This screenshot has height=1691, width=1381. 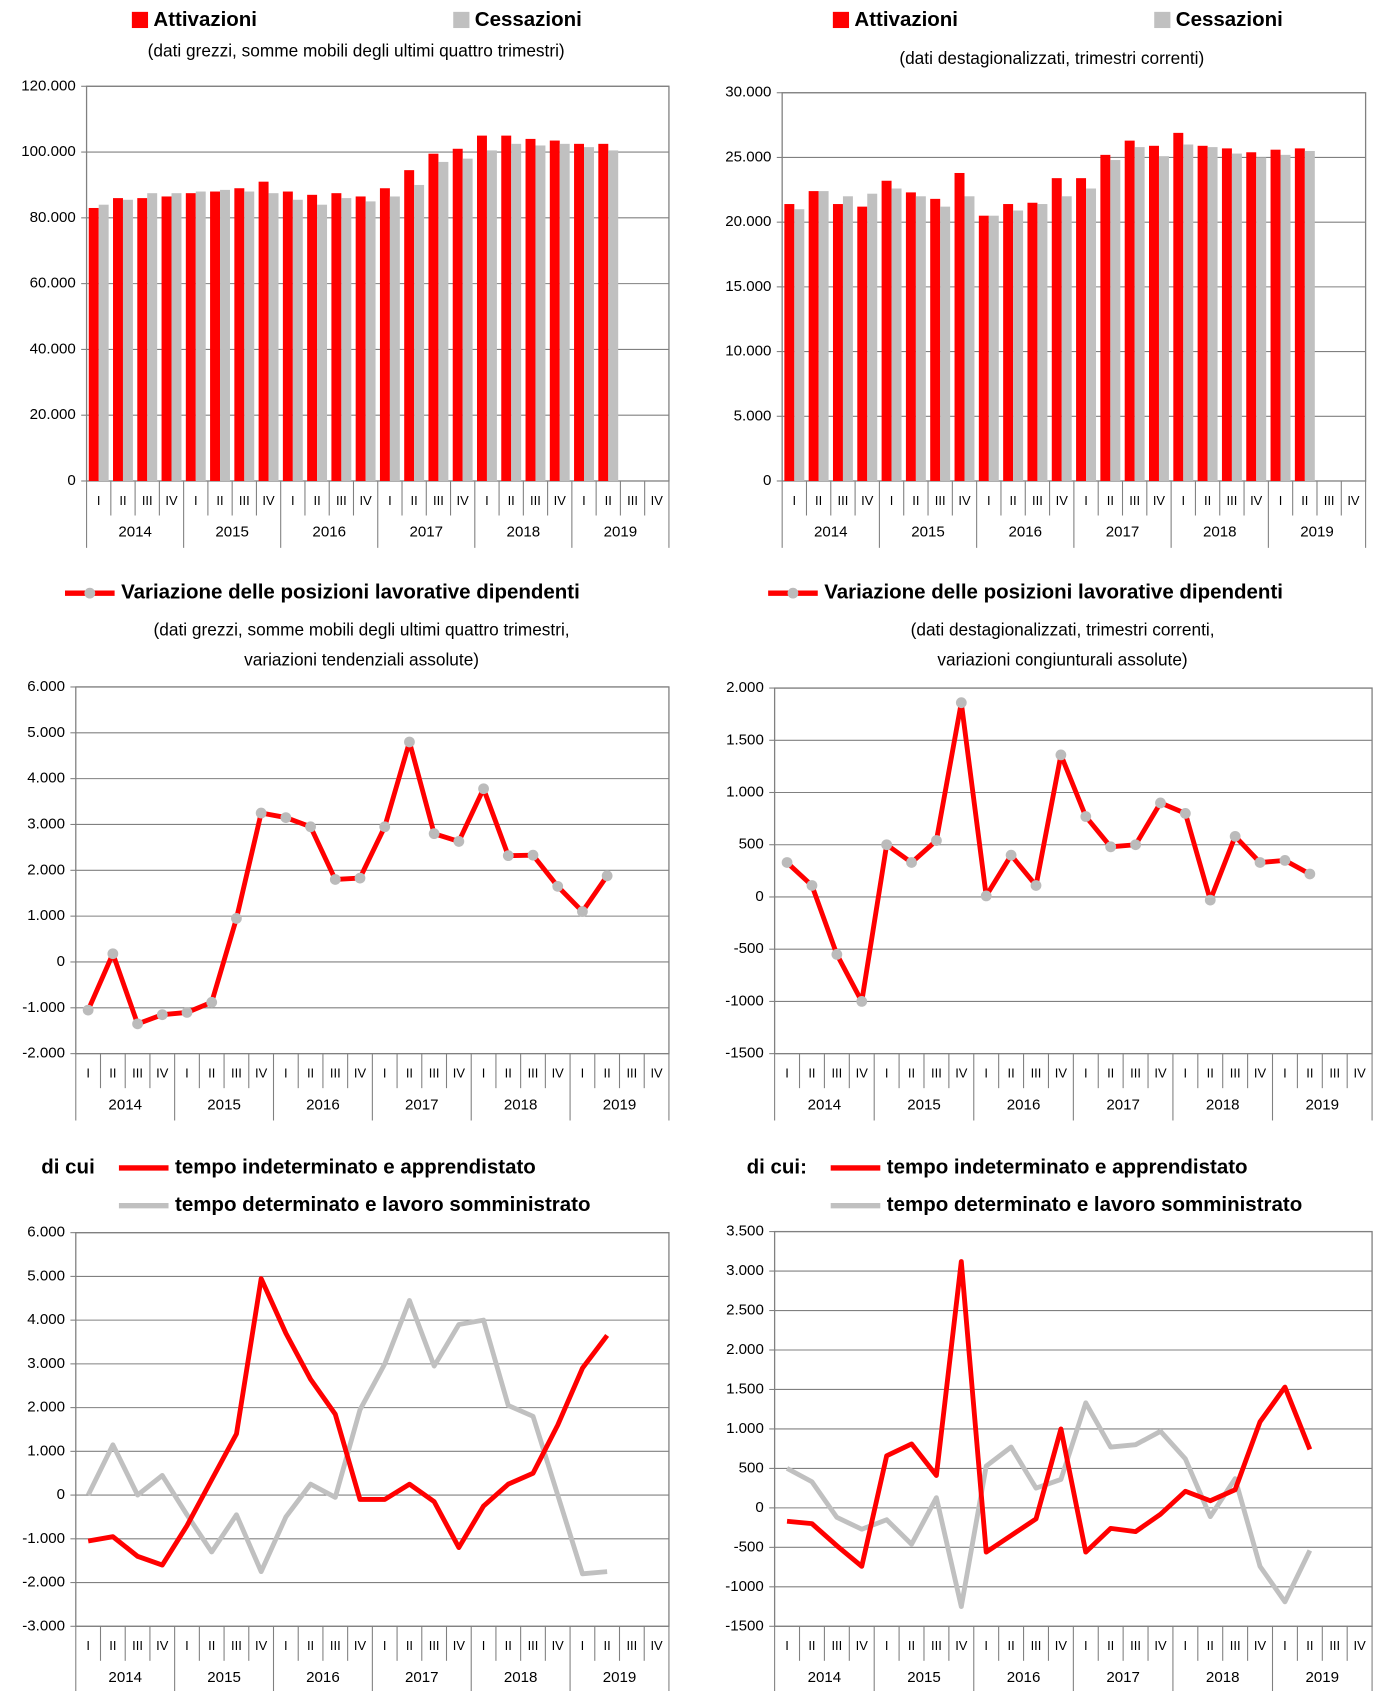 What do you see at coordinates (744, 1625) in the screenshot?
I see `y-tick-label: -1500` at bounding box center [744, 1625].